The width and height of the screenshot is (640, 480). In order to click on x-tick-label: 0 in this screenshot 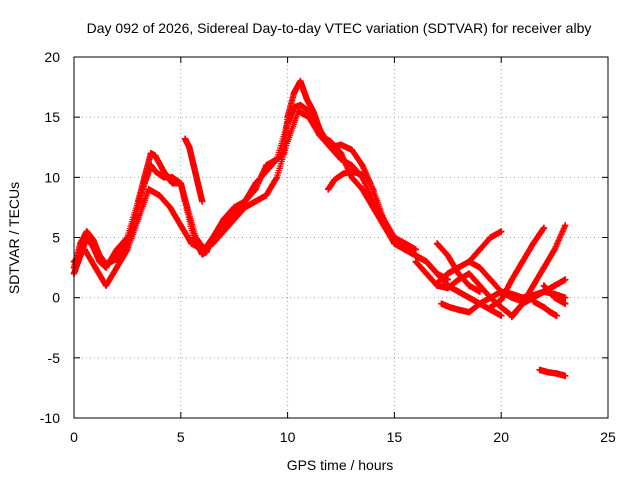, I will do `click(74, 437)`.